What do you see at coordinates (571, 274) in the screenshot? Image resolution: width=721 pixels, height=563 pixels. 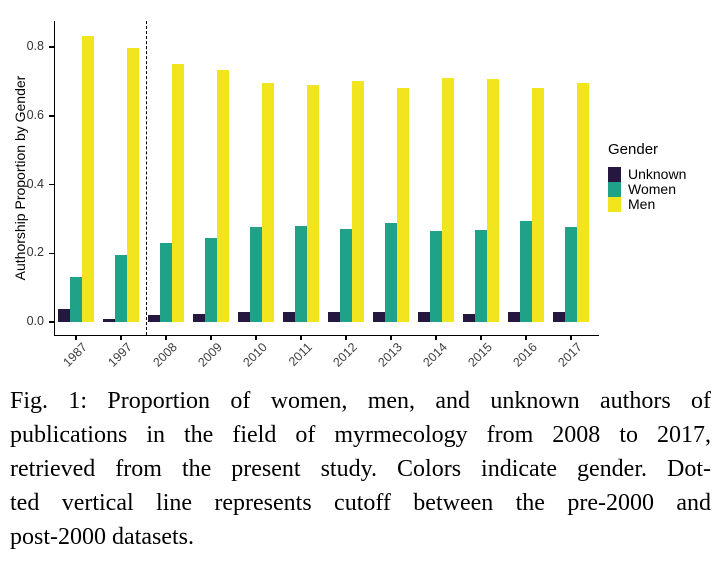 I see `bar-2017-women` at bounding box center [571, 274].